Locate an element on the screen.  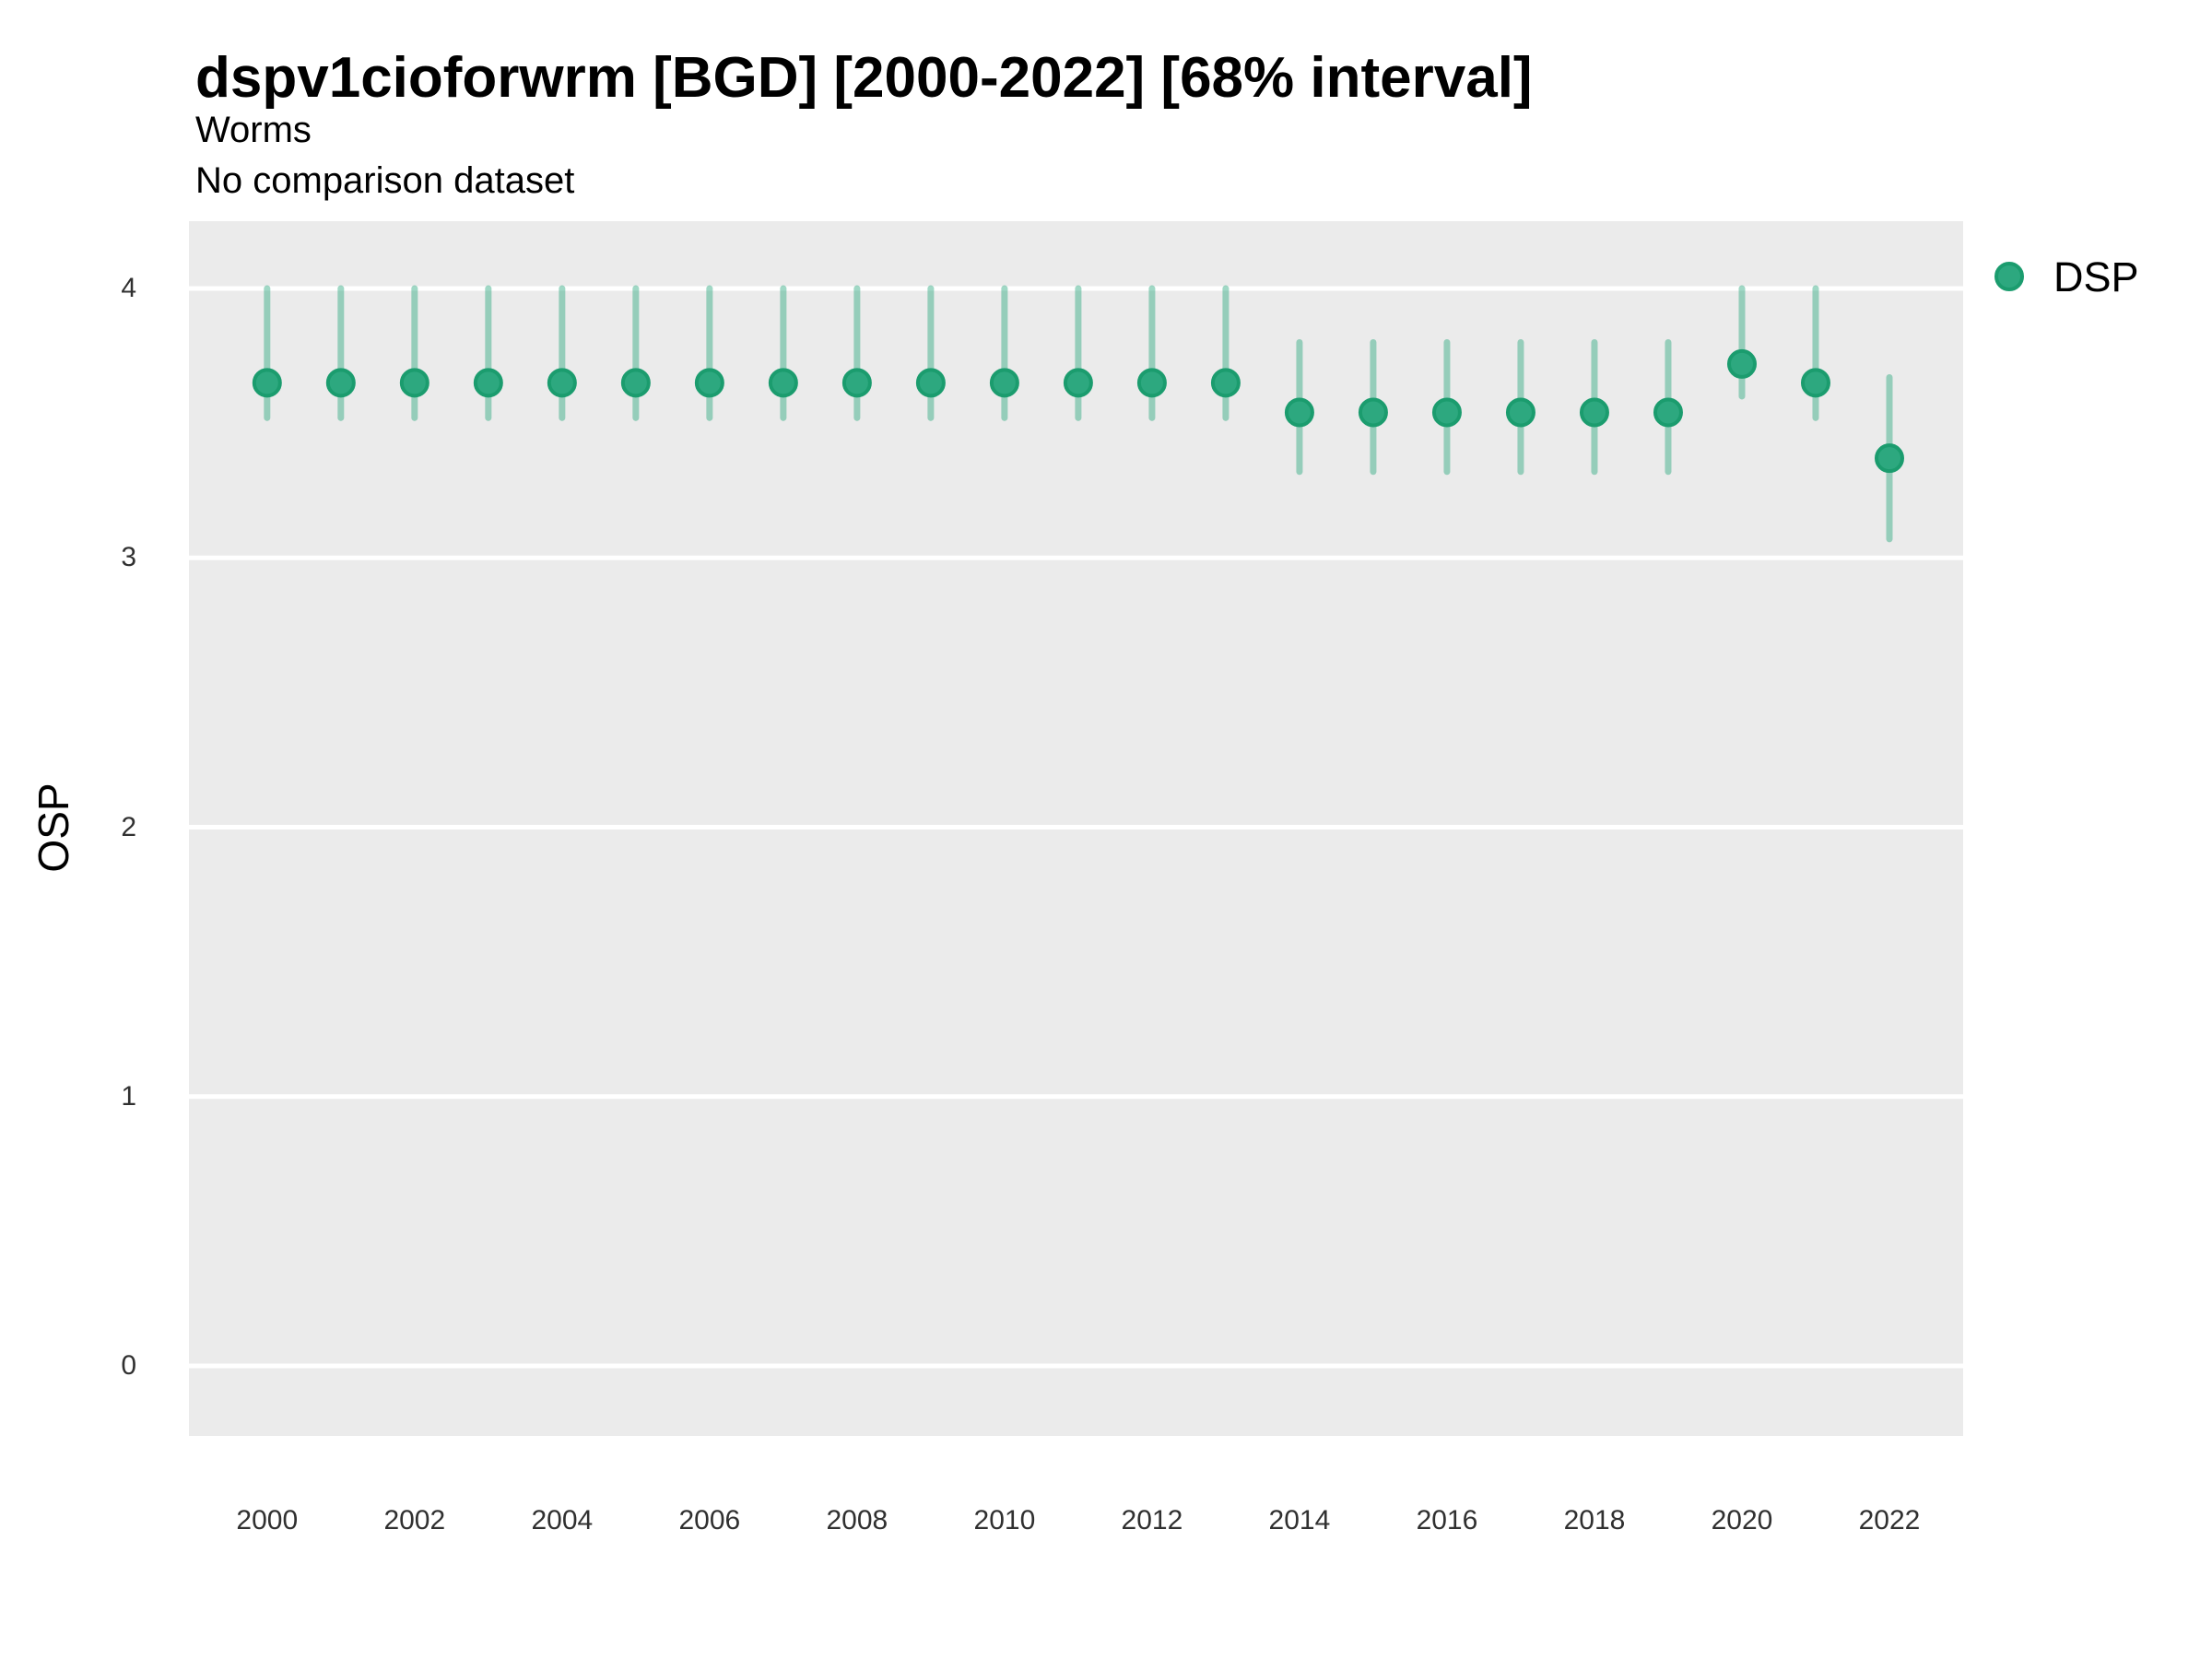
data-point-2021 is located at coordinates (1815, 383).